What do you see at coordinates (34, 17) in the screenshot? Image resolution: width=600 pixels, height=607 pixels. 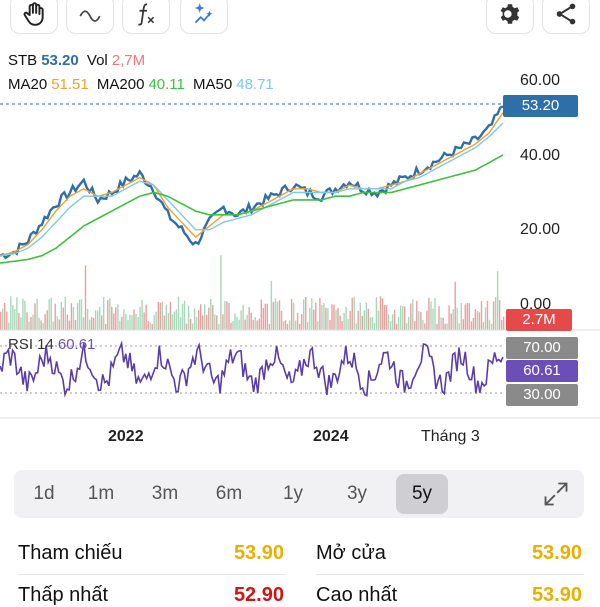 I see `hand-tool-button` at bounding box center [34, 17].